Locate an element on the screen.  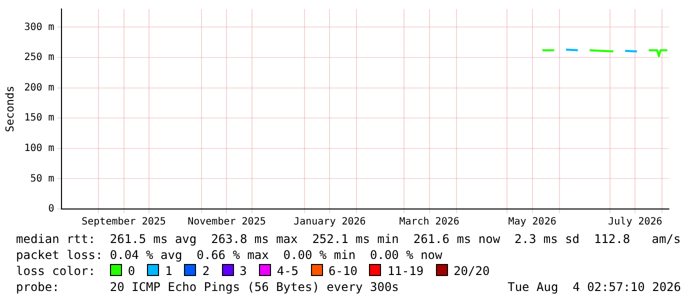
y-tick-label: 250 m is located at coordinates (39, 58).